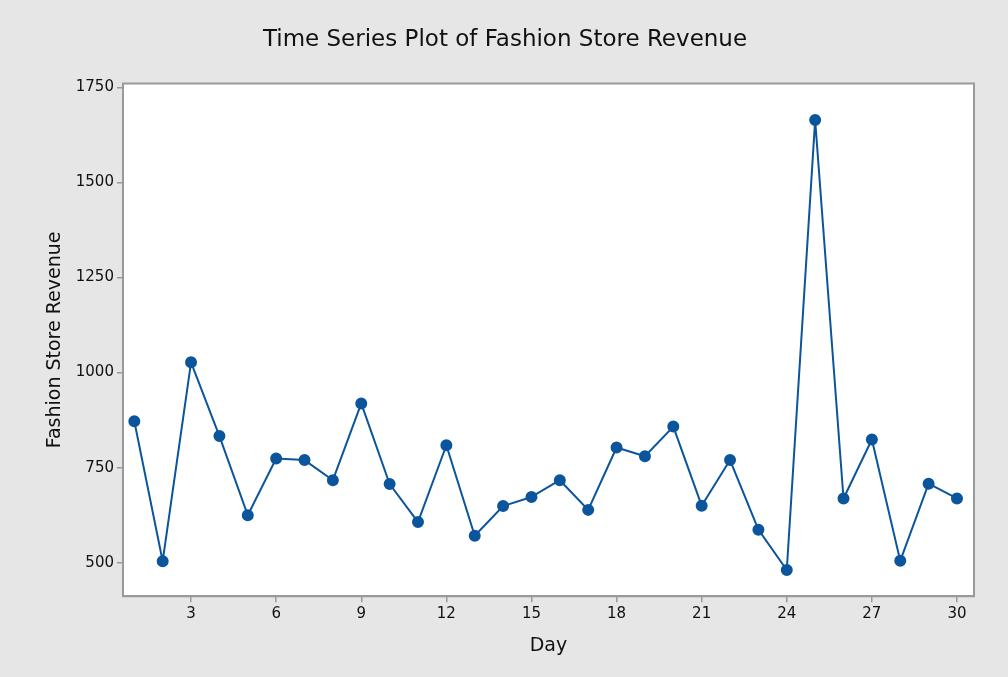  Describe the element at coordinates (99, 561) in the screenshot. I see `y-tick-label: 500` at that location.